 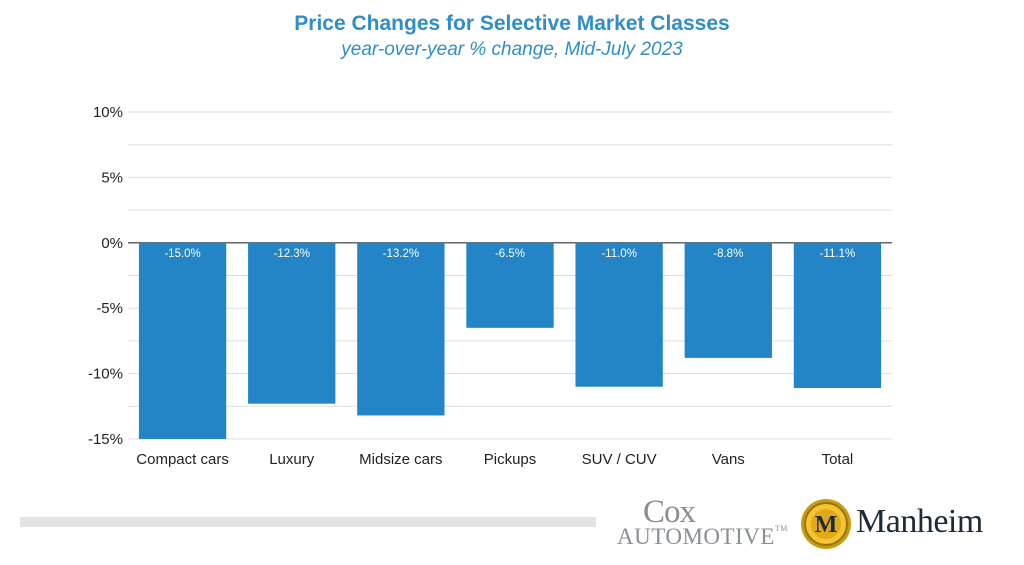 What do you see at coordinates (182, 254) in the screenshot?
I see `data-label: -15.0%` at bounding box center [182, 254].